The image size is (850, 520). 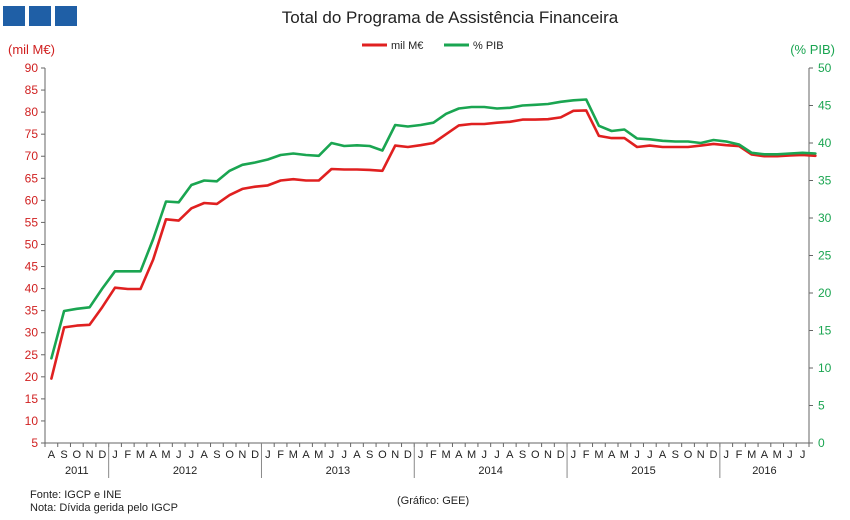 What do you see at coordinates (34, 443) in the screenshot?
I see `y-tick-label-left: 5` at bounding box center [34, 443].